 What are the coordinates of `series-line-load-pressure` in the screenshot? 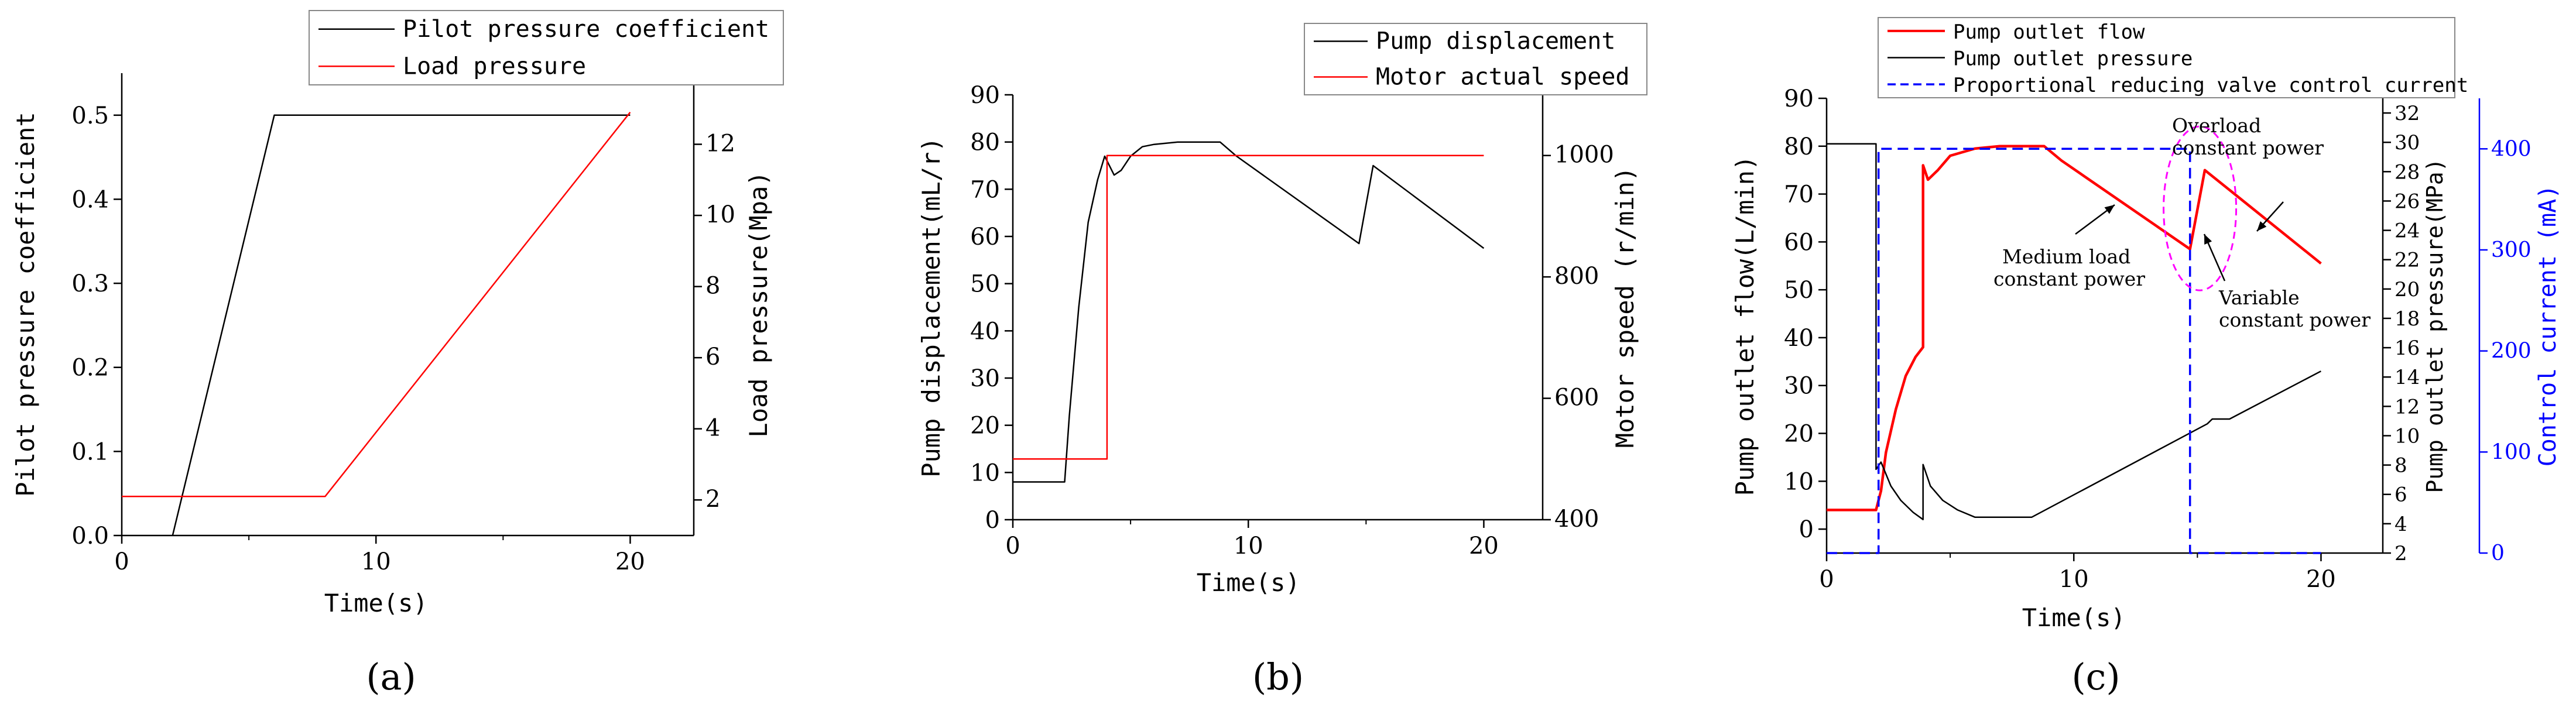 It's located at (376, 304).